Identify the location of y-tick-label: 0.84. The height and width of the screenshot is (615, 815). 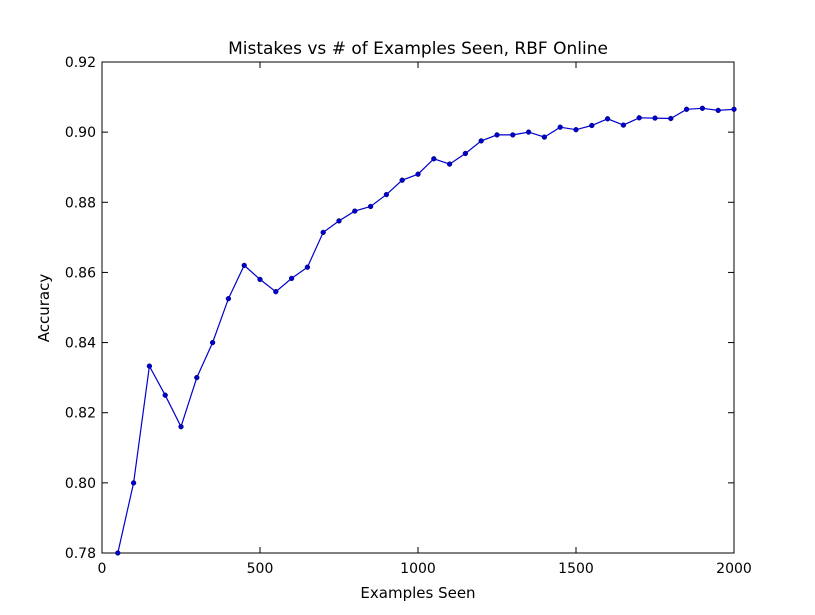
(80, 344).